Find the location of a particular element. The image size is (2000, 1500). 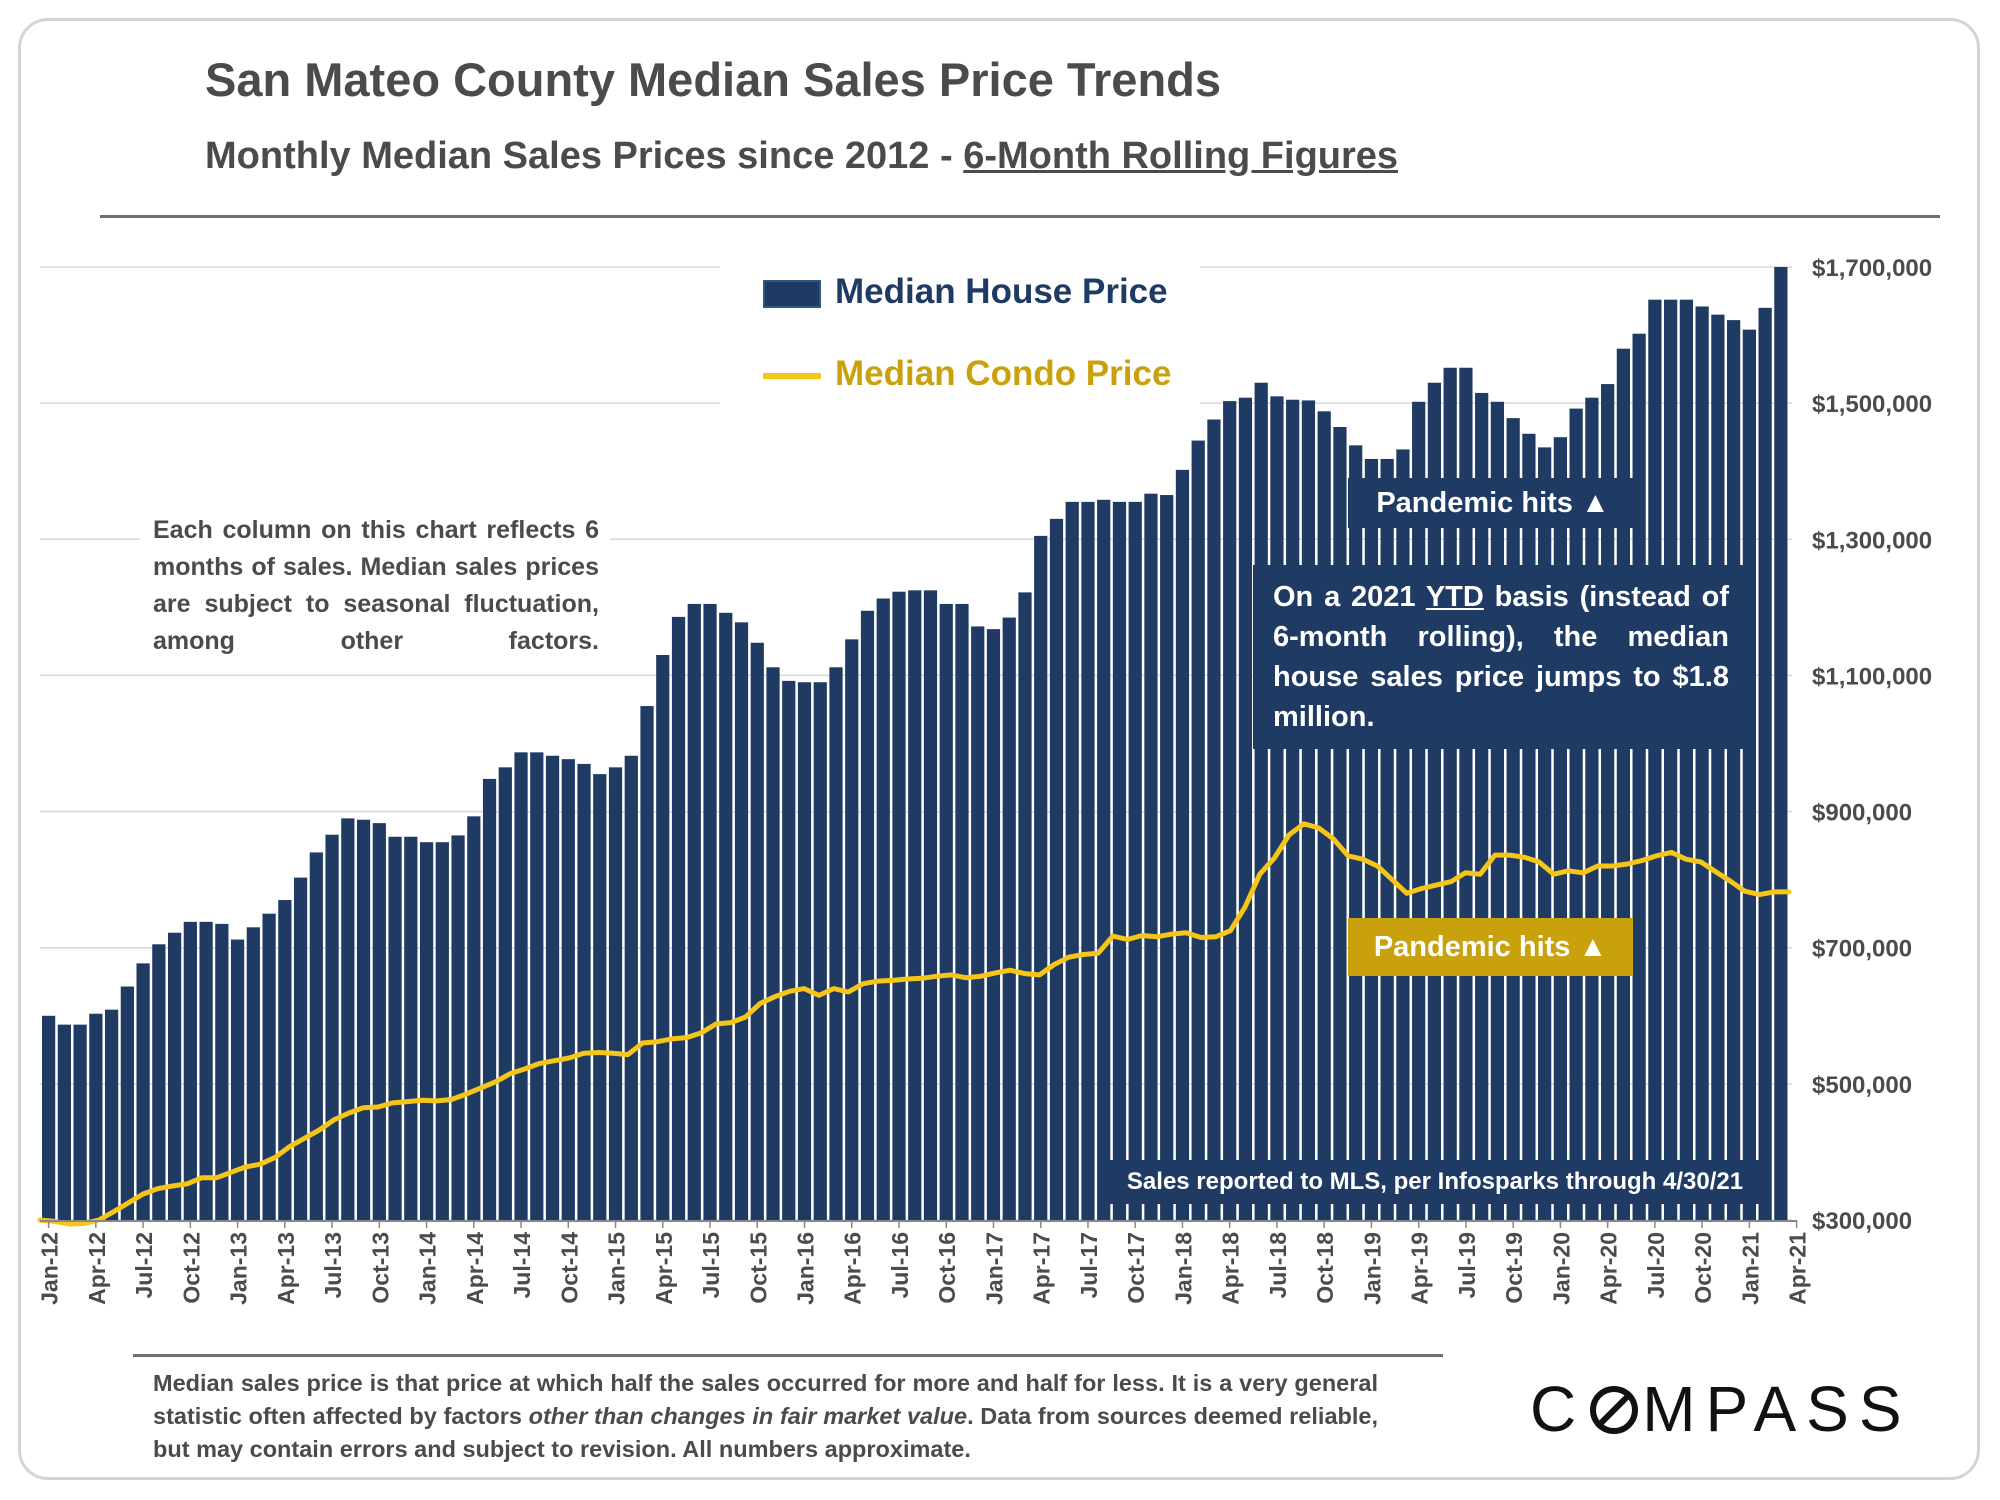

x-tick-label: Apr-21 is located at coordinates (1798, 1268).